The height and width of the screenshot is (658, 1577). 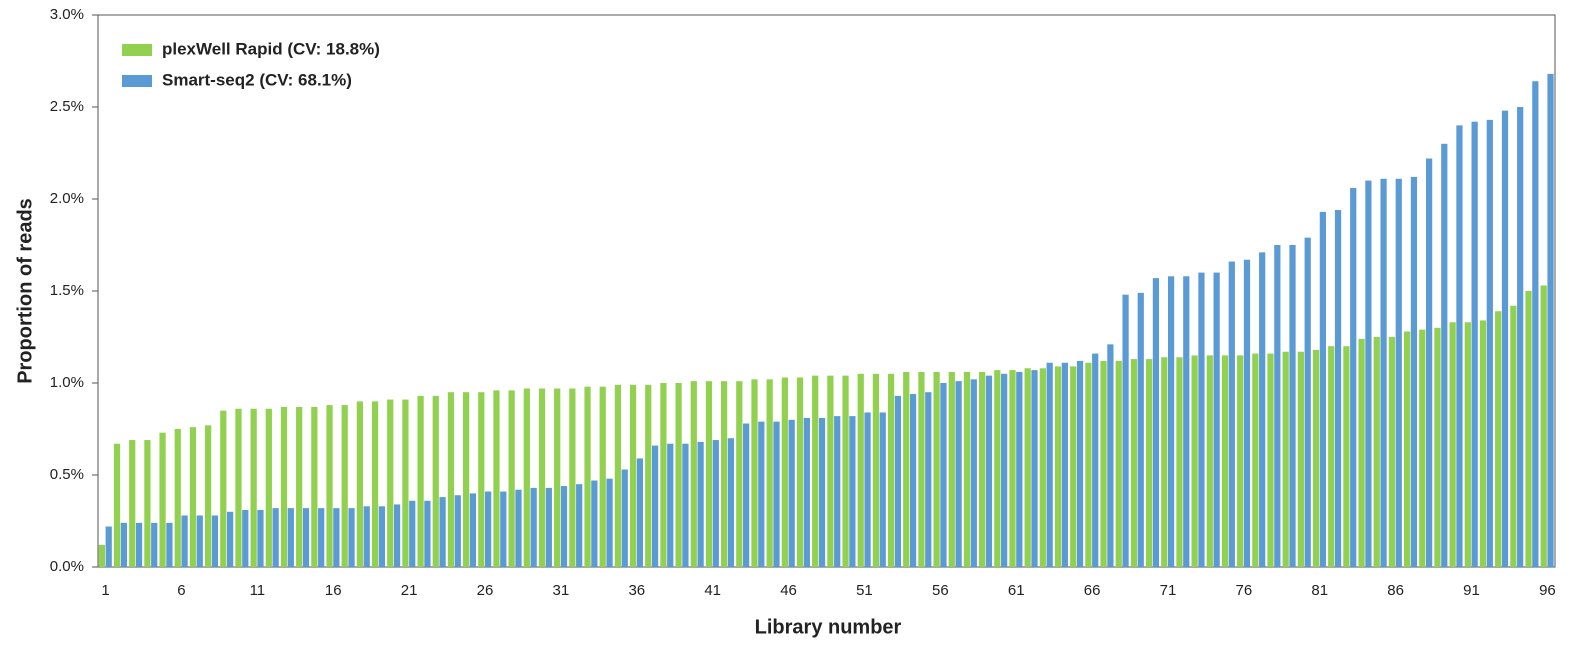 I want to click on y-tick-label: 1.0%, so click(x=67, y=382).